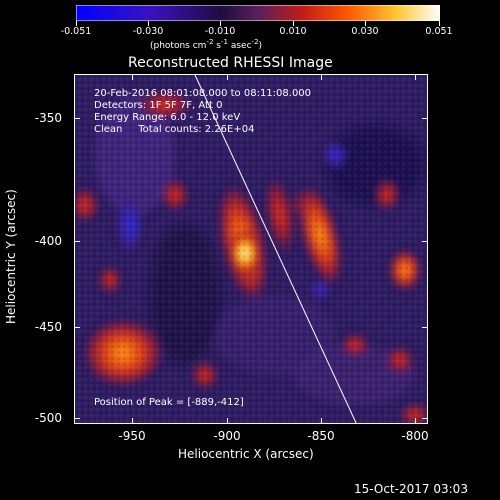  What do you see at coordinates (148, 31) in the screenshot?
I see `colorbar-tick-label: -0.030` at bounding box center [148, 31].